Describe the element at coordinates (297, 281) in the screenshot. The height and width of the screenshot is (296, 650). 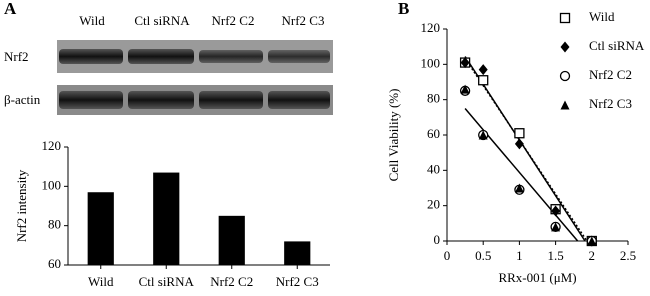
I see `x-tick-label: Nrf2 C3` at that location.